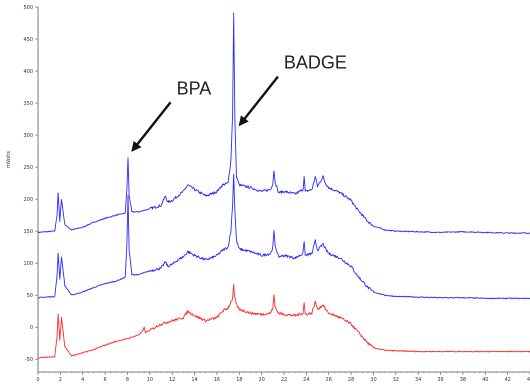 This screenshot has width=530, height=384. Describe the element at coordinates (28, 200) in the screenshot. I see `y-tick-label: 200` at that location.